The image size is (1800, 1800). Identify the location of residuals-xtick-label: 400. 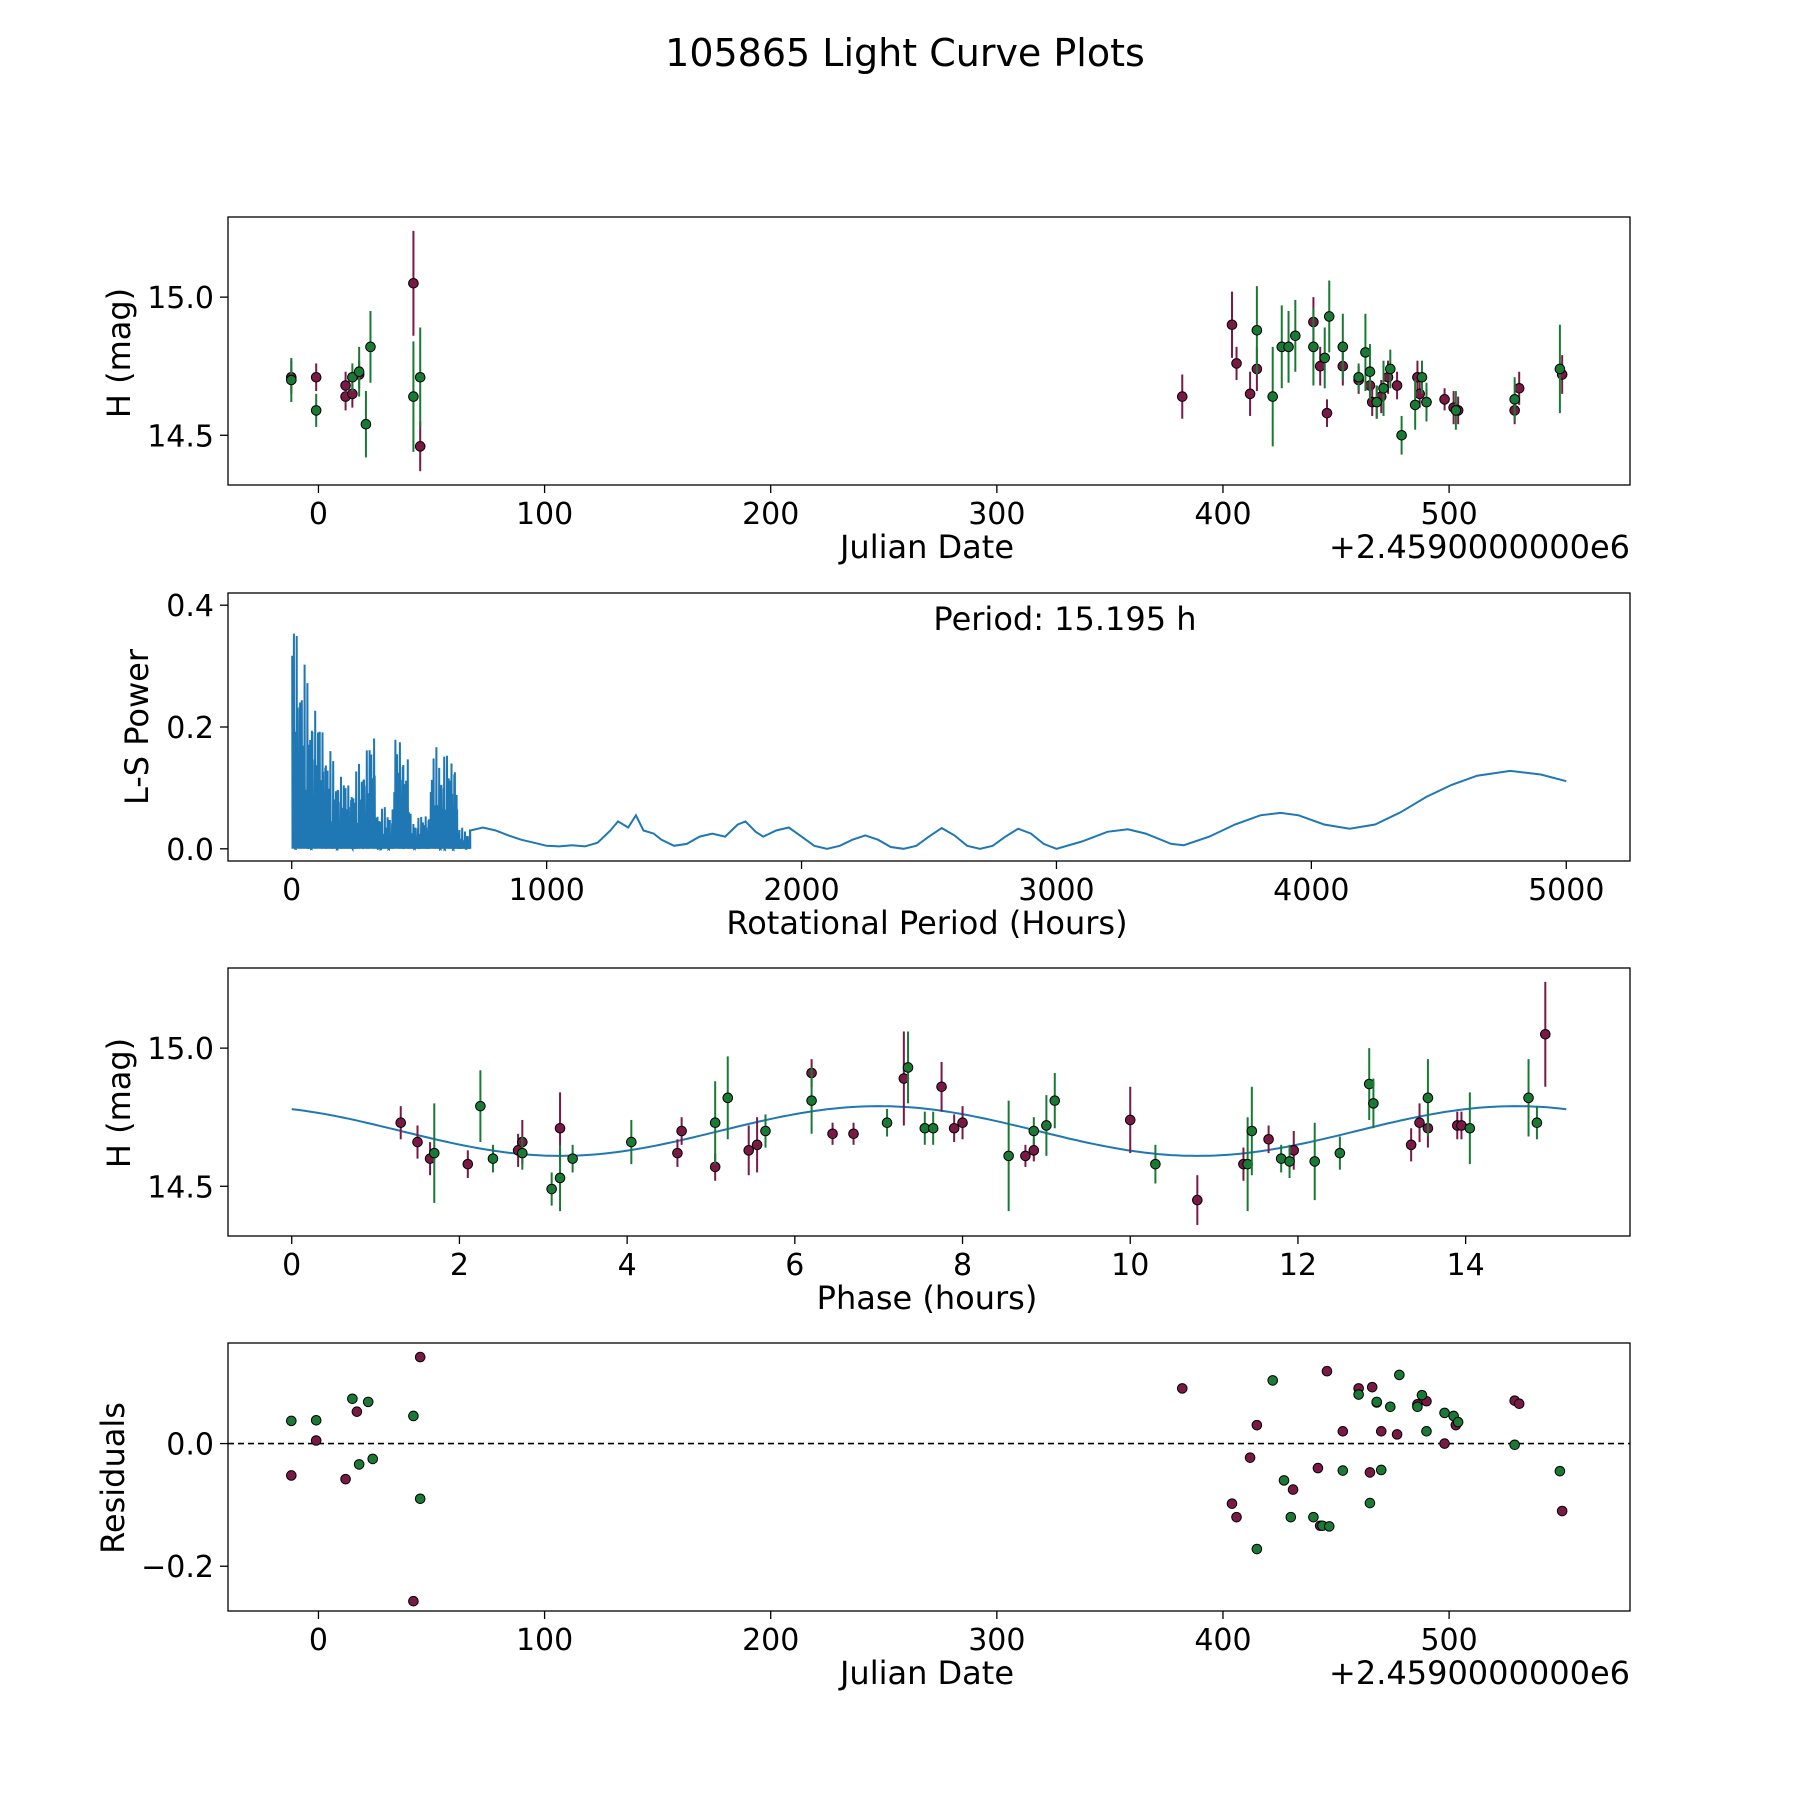
(1222, 1640).